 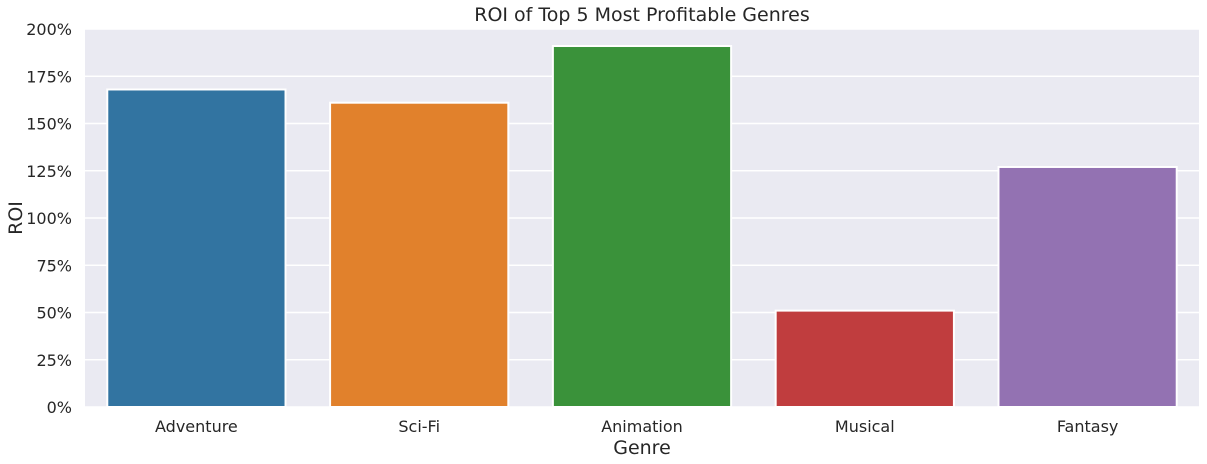 I want to click on y-tick-label: 150%, so click(x=49, y=124).